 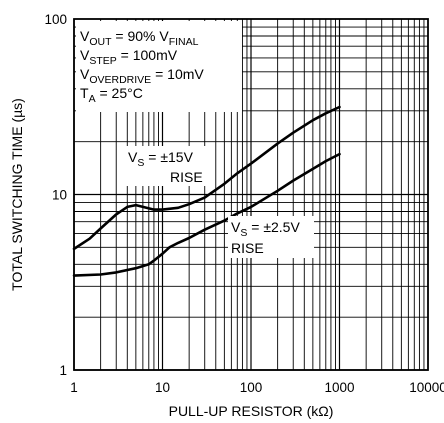 I want to click on condition-line: VSTEP = 100mV, so click(x=129, y=57).